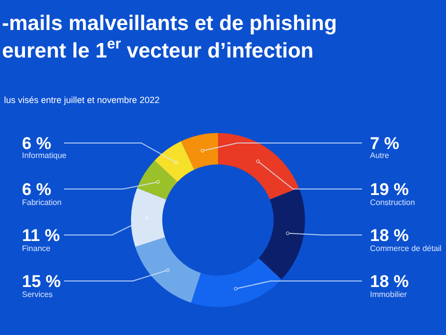 This screenshot has width=446, height=335. Describe the element at coordinates (389, 189) in the screenshot. I see `data-label: 19 %` at that location.